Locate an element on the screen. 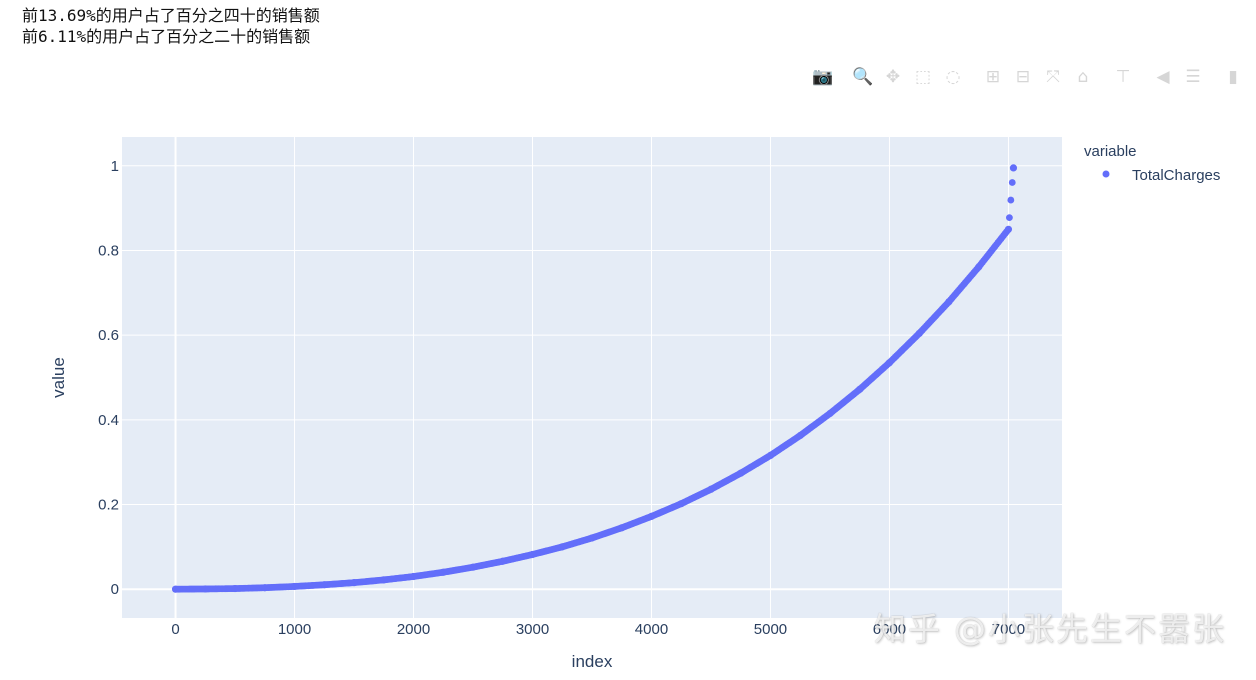  spike-lines-icon: ⊤ is located at coordinates (1123, 77).